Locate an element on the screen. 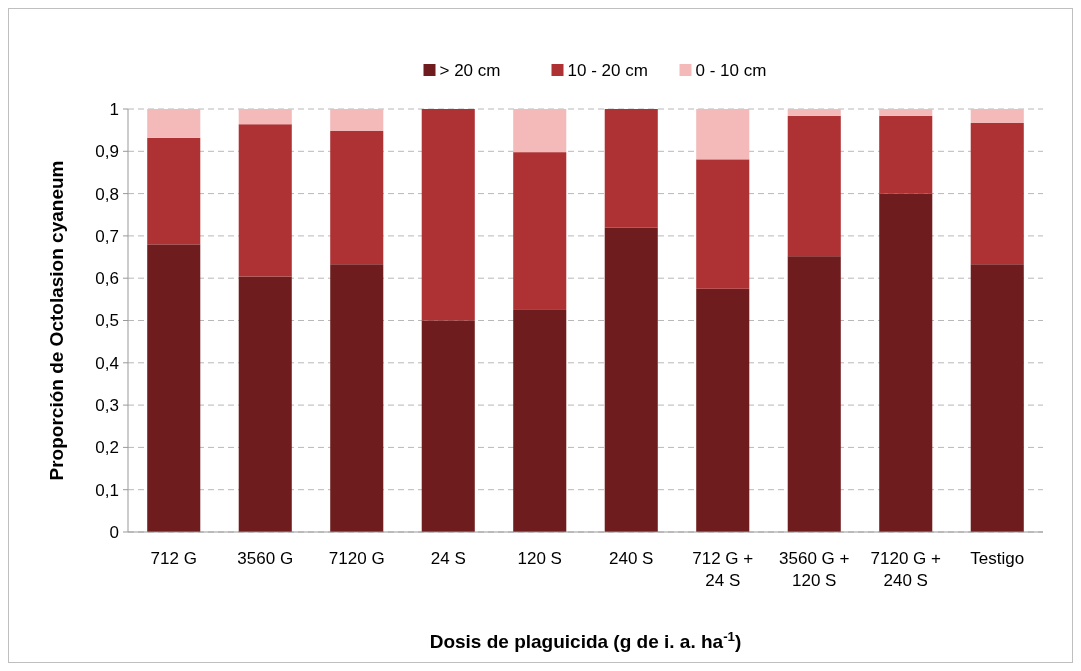  y-tick-label: 0,3 is located at coordinates (107, 406).